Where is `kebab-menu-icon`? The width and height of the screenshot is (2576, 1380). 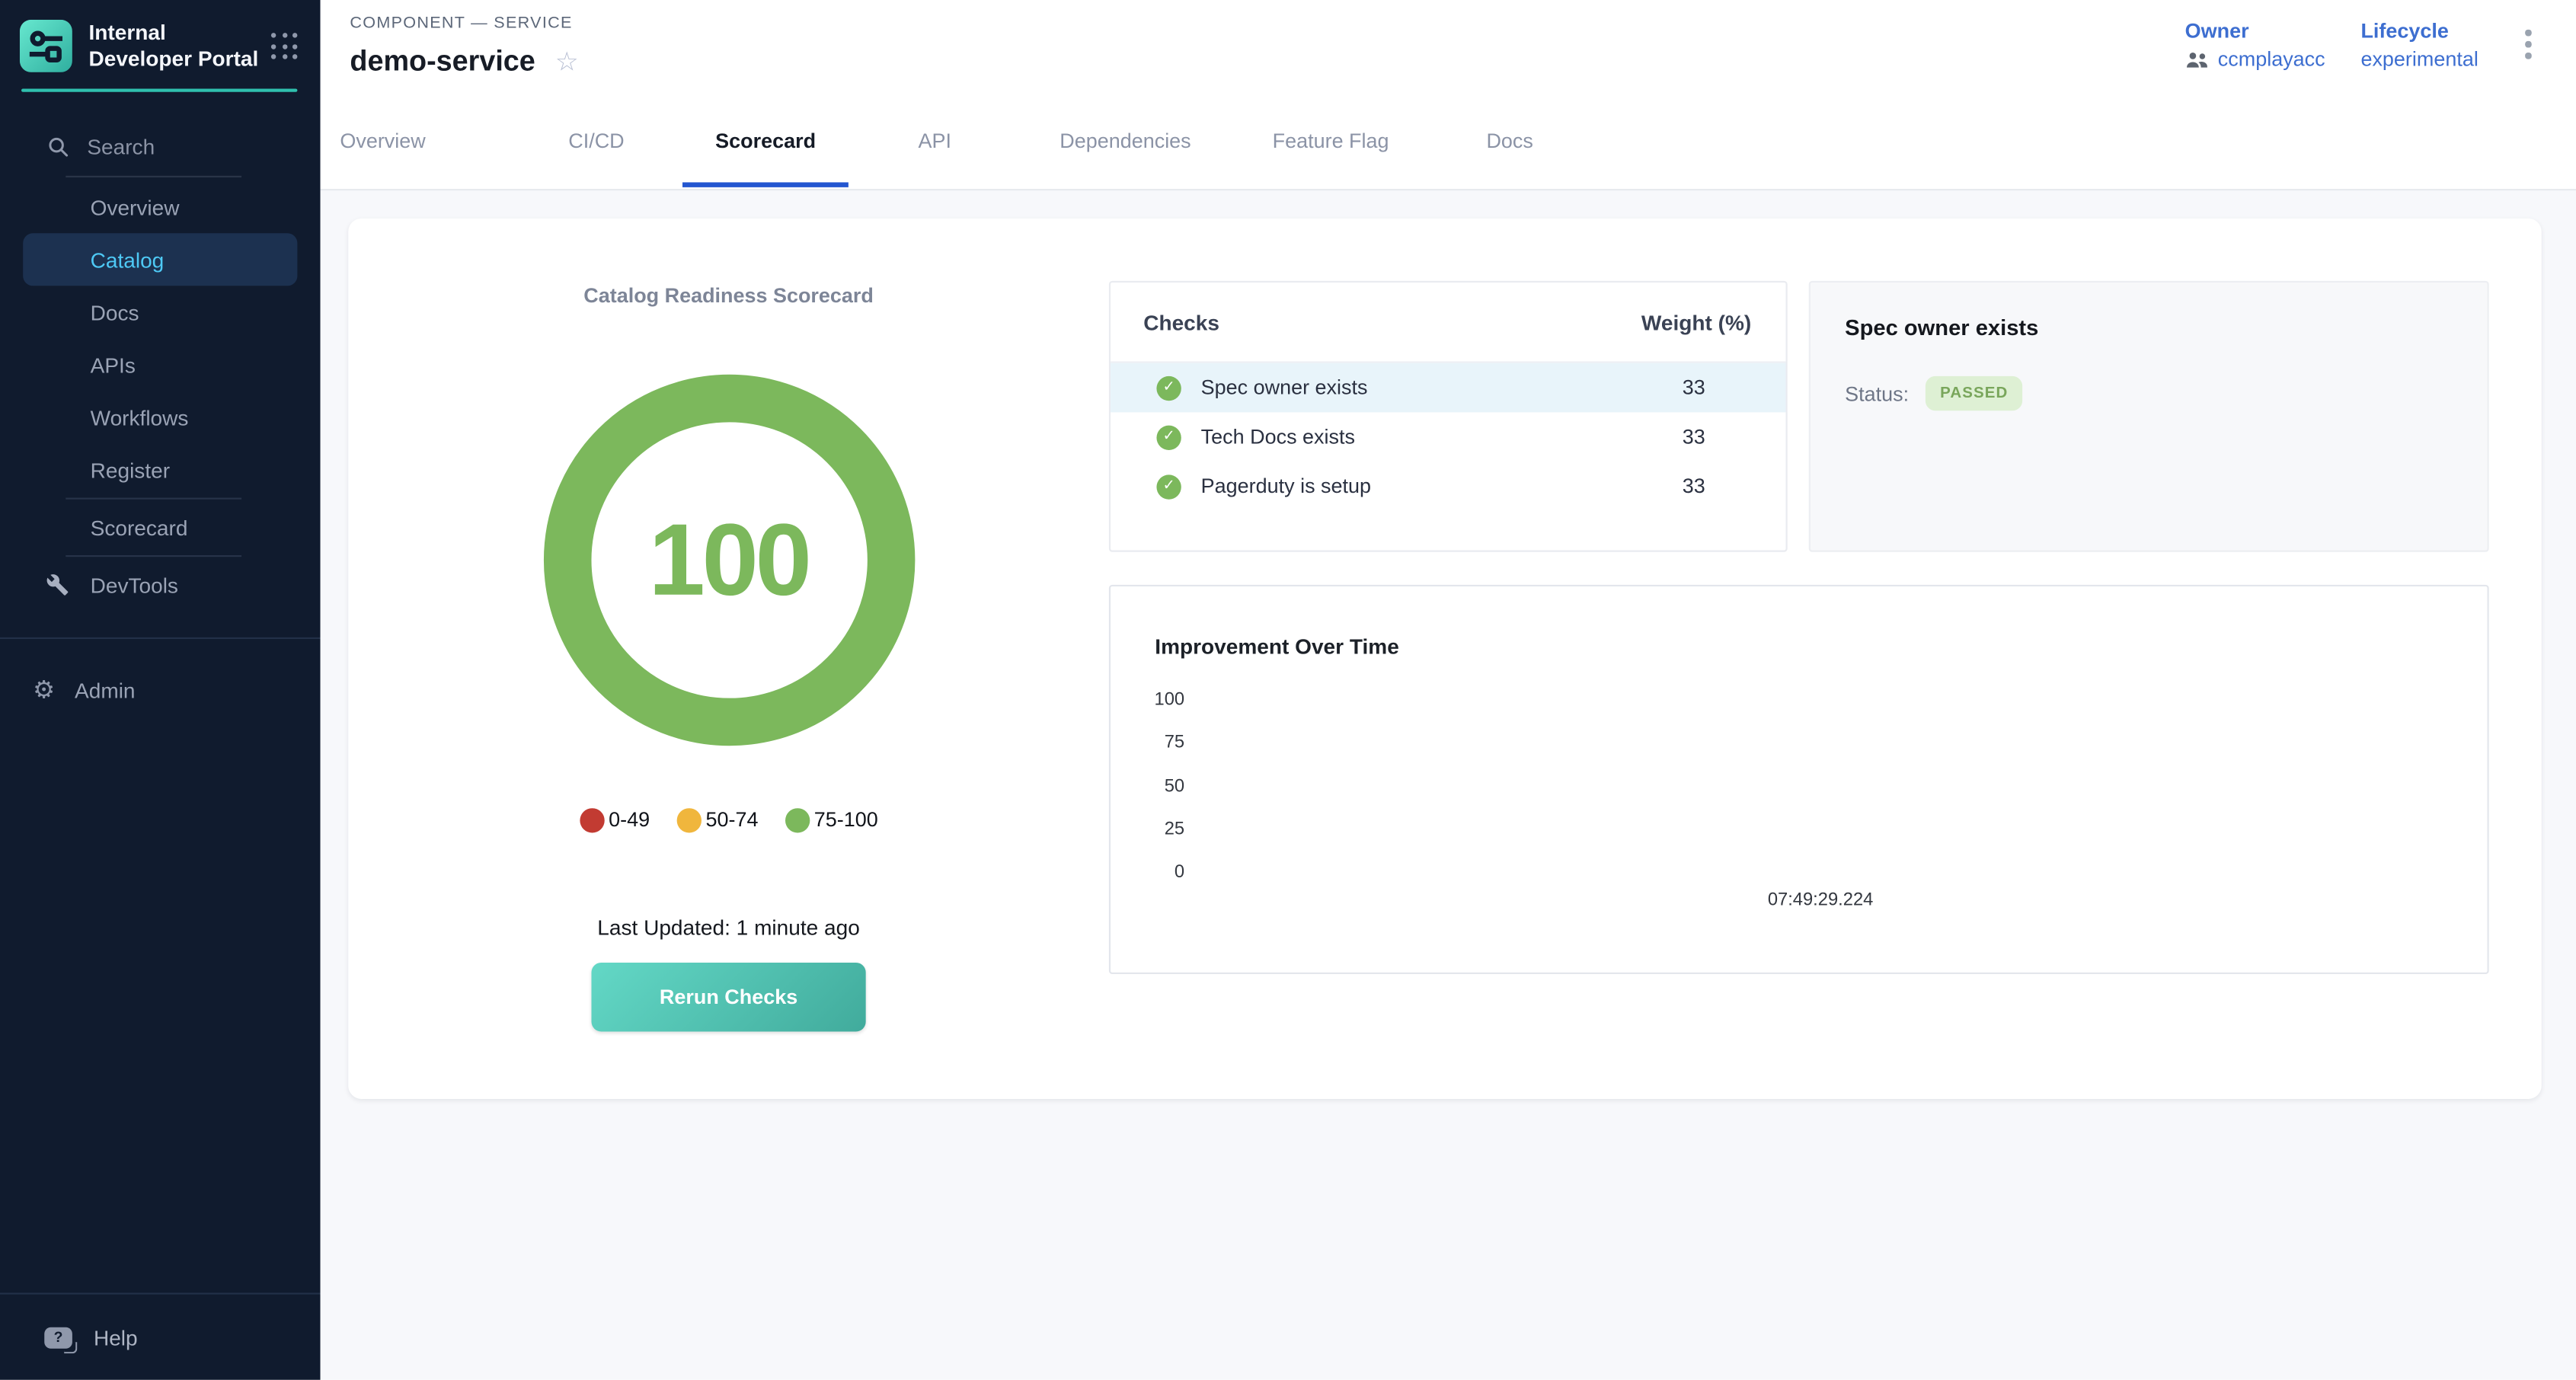 kebab-menu-icon is located at coordinates (2528, 44).